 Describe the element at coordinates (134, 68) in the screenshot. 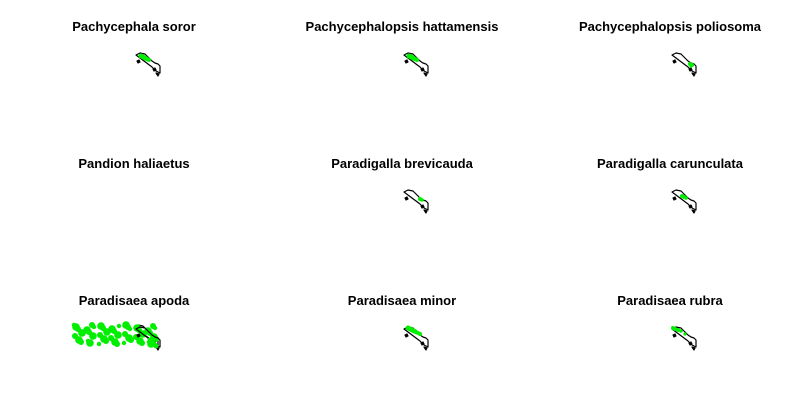

I see `map-panel-1: Pachycephala soror` at that location.